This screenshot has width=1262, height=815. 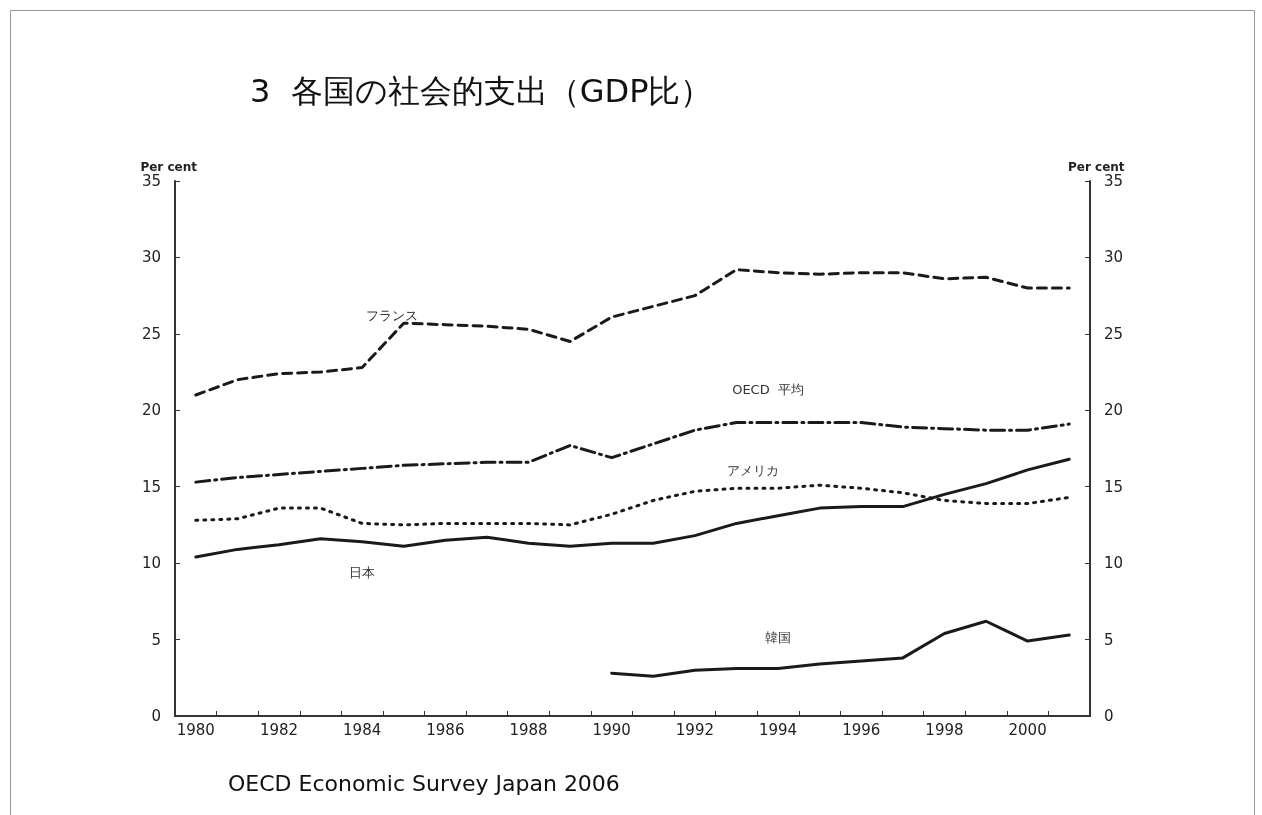 What do you see at coordinates (151, 486) in the screenshot?
I see `y-tick-label: 15` at bounding box center [151, 486].